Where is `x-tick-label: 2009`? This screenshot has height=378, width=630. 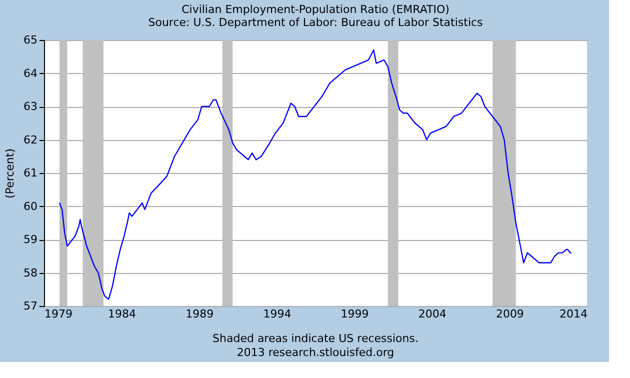
x-tick-label: 2009 is located at coordinates (510, 314).